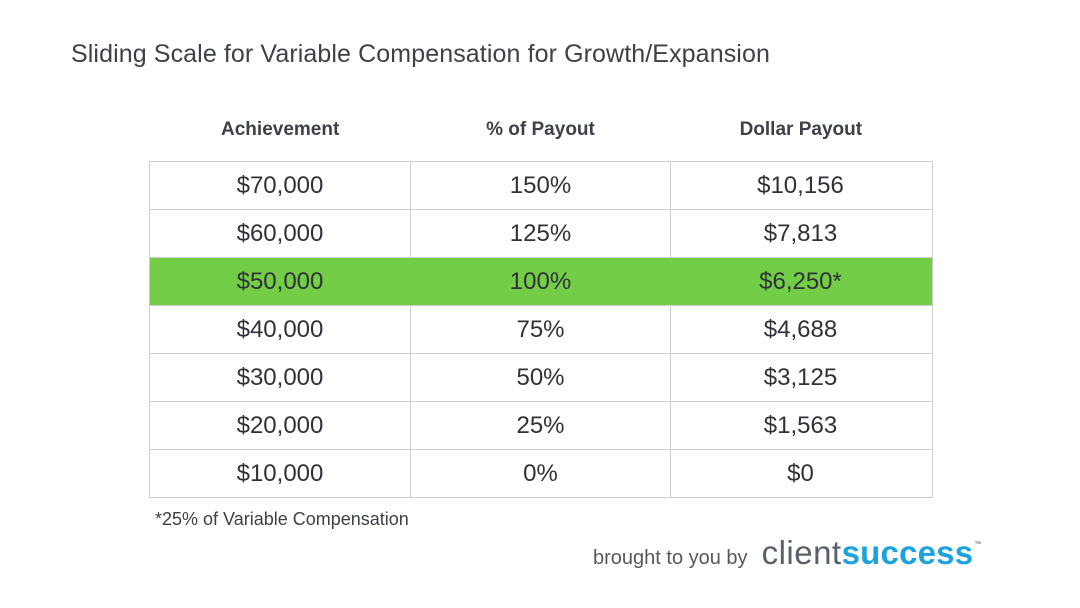  I want to click on achievement-cell: $60,000, so click(280, 233).